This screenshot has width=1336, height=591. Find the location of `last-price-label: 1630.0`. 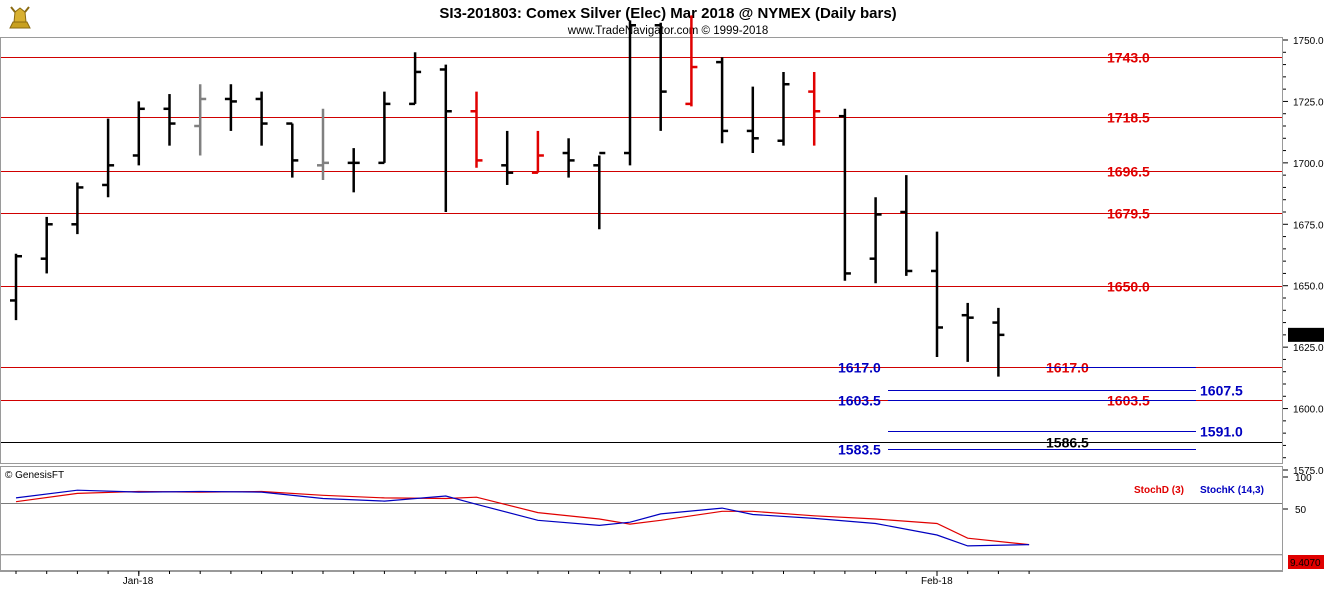

last-price-label: 1630.0 is located at coordinates (1305, 336).